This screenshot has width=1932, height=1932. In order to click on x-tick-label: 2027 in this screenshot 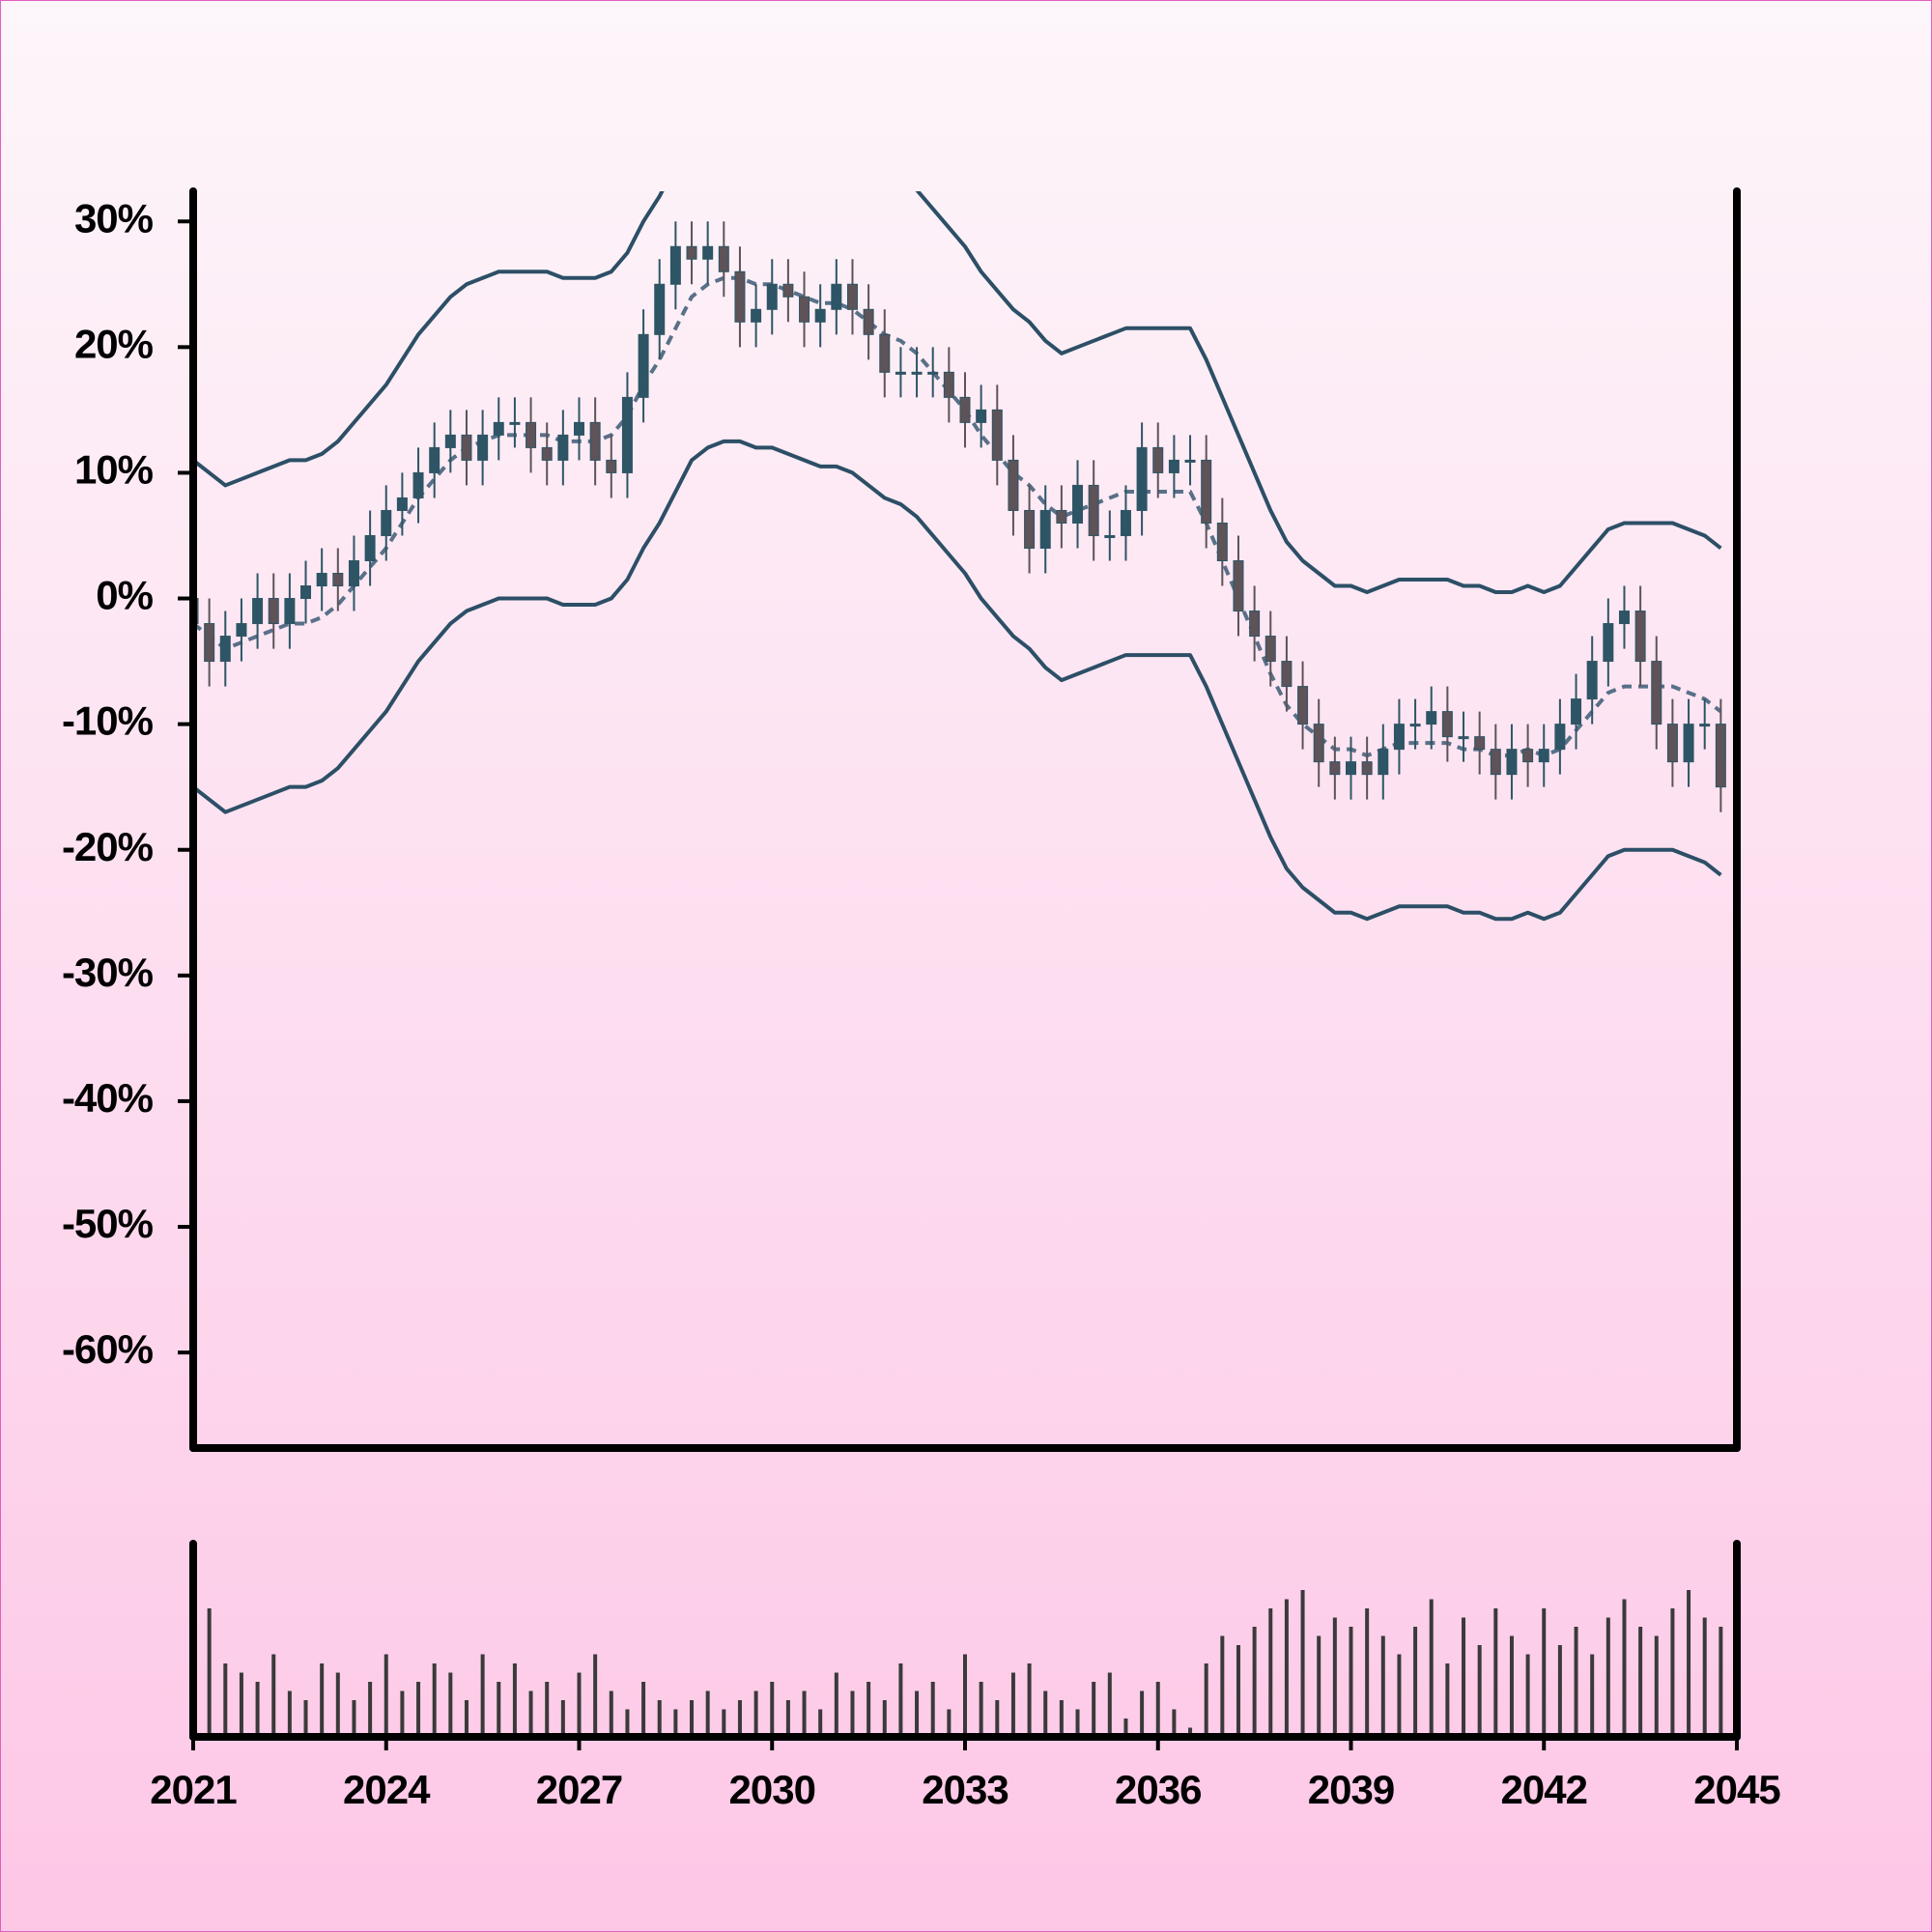, I will do `click(579, 1789)`.